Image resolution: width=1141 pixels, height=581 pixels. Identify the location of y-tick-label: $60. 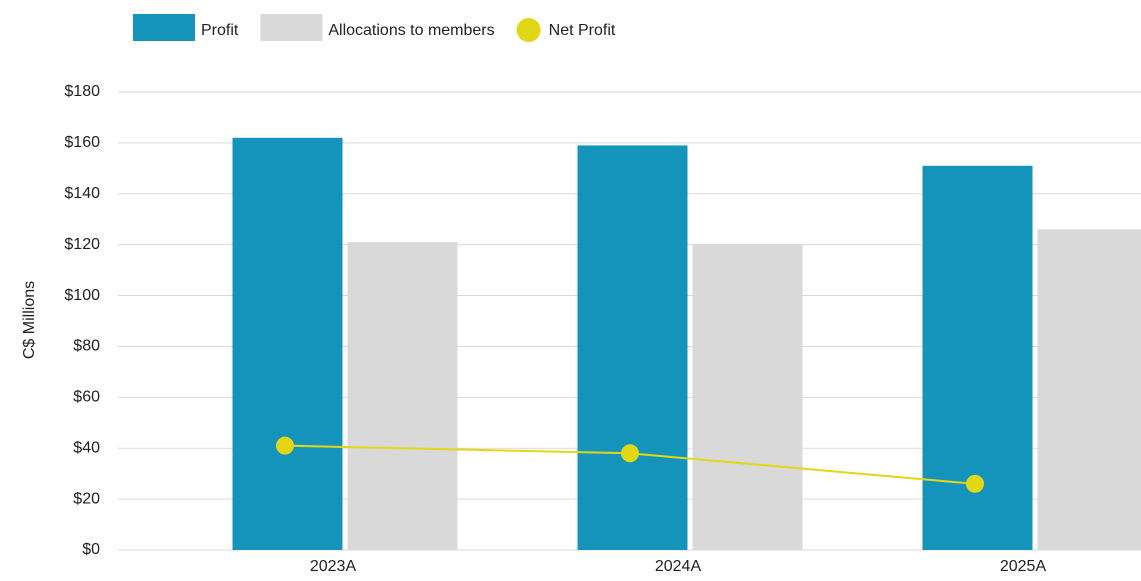
(86, 397).